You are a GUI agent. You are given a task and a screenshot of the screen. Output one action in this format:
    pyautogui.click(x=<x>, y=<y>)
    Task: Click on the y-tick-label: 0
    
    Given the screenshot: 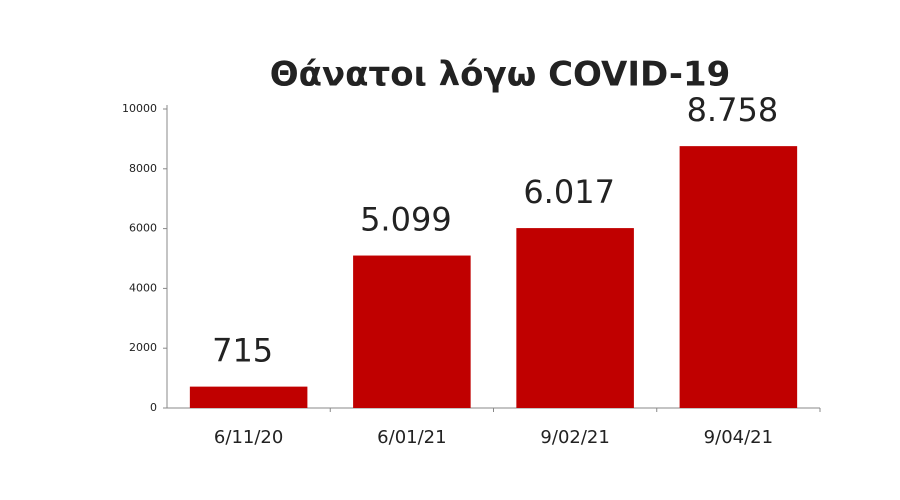 What is the action you would take?
    pyautogui.click(x=153, y=407)
    